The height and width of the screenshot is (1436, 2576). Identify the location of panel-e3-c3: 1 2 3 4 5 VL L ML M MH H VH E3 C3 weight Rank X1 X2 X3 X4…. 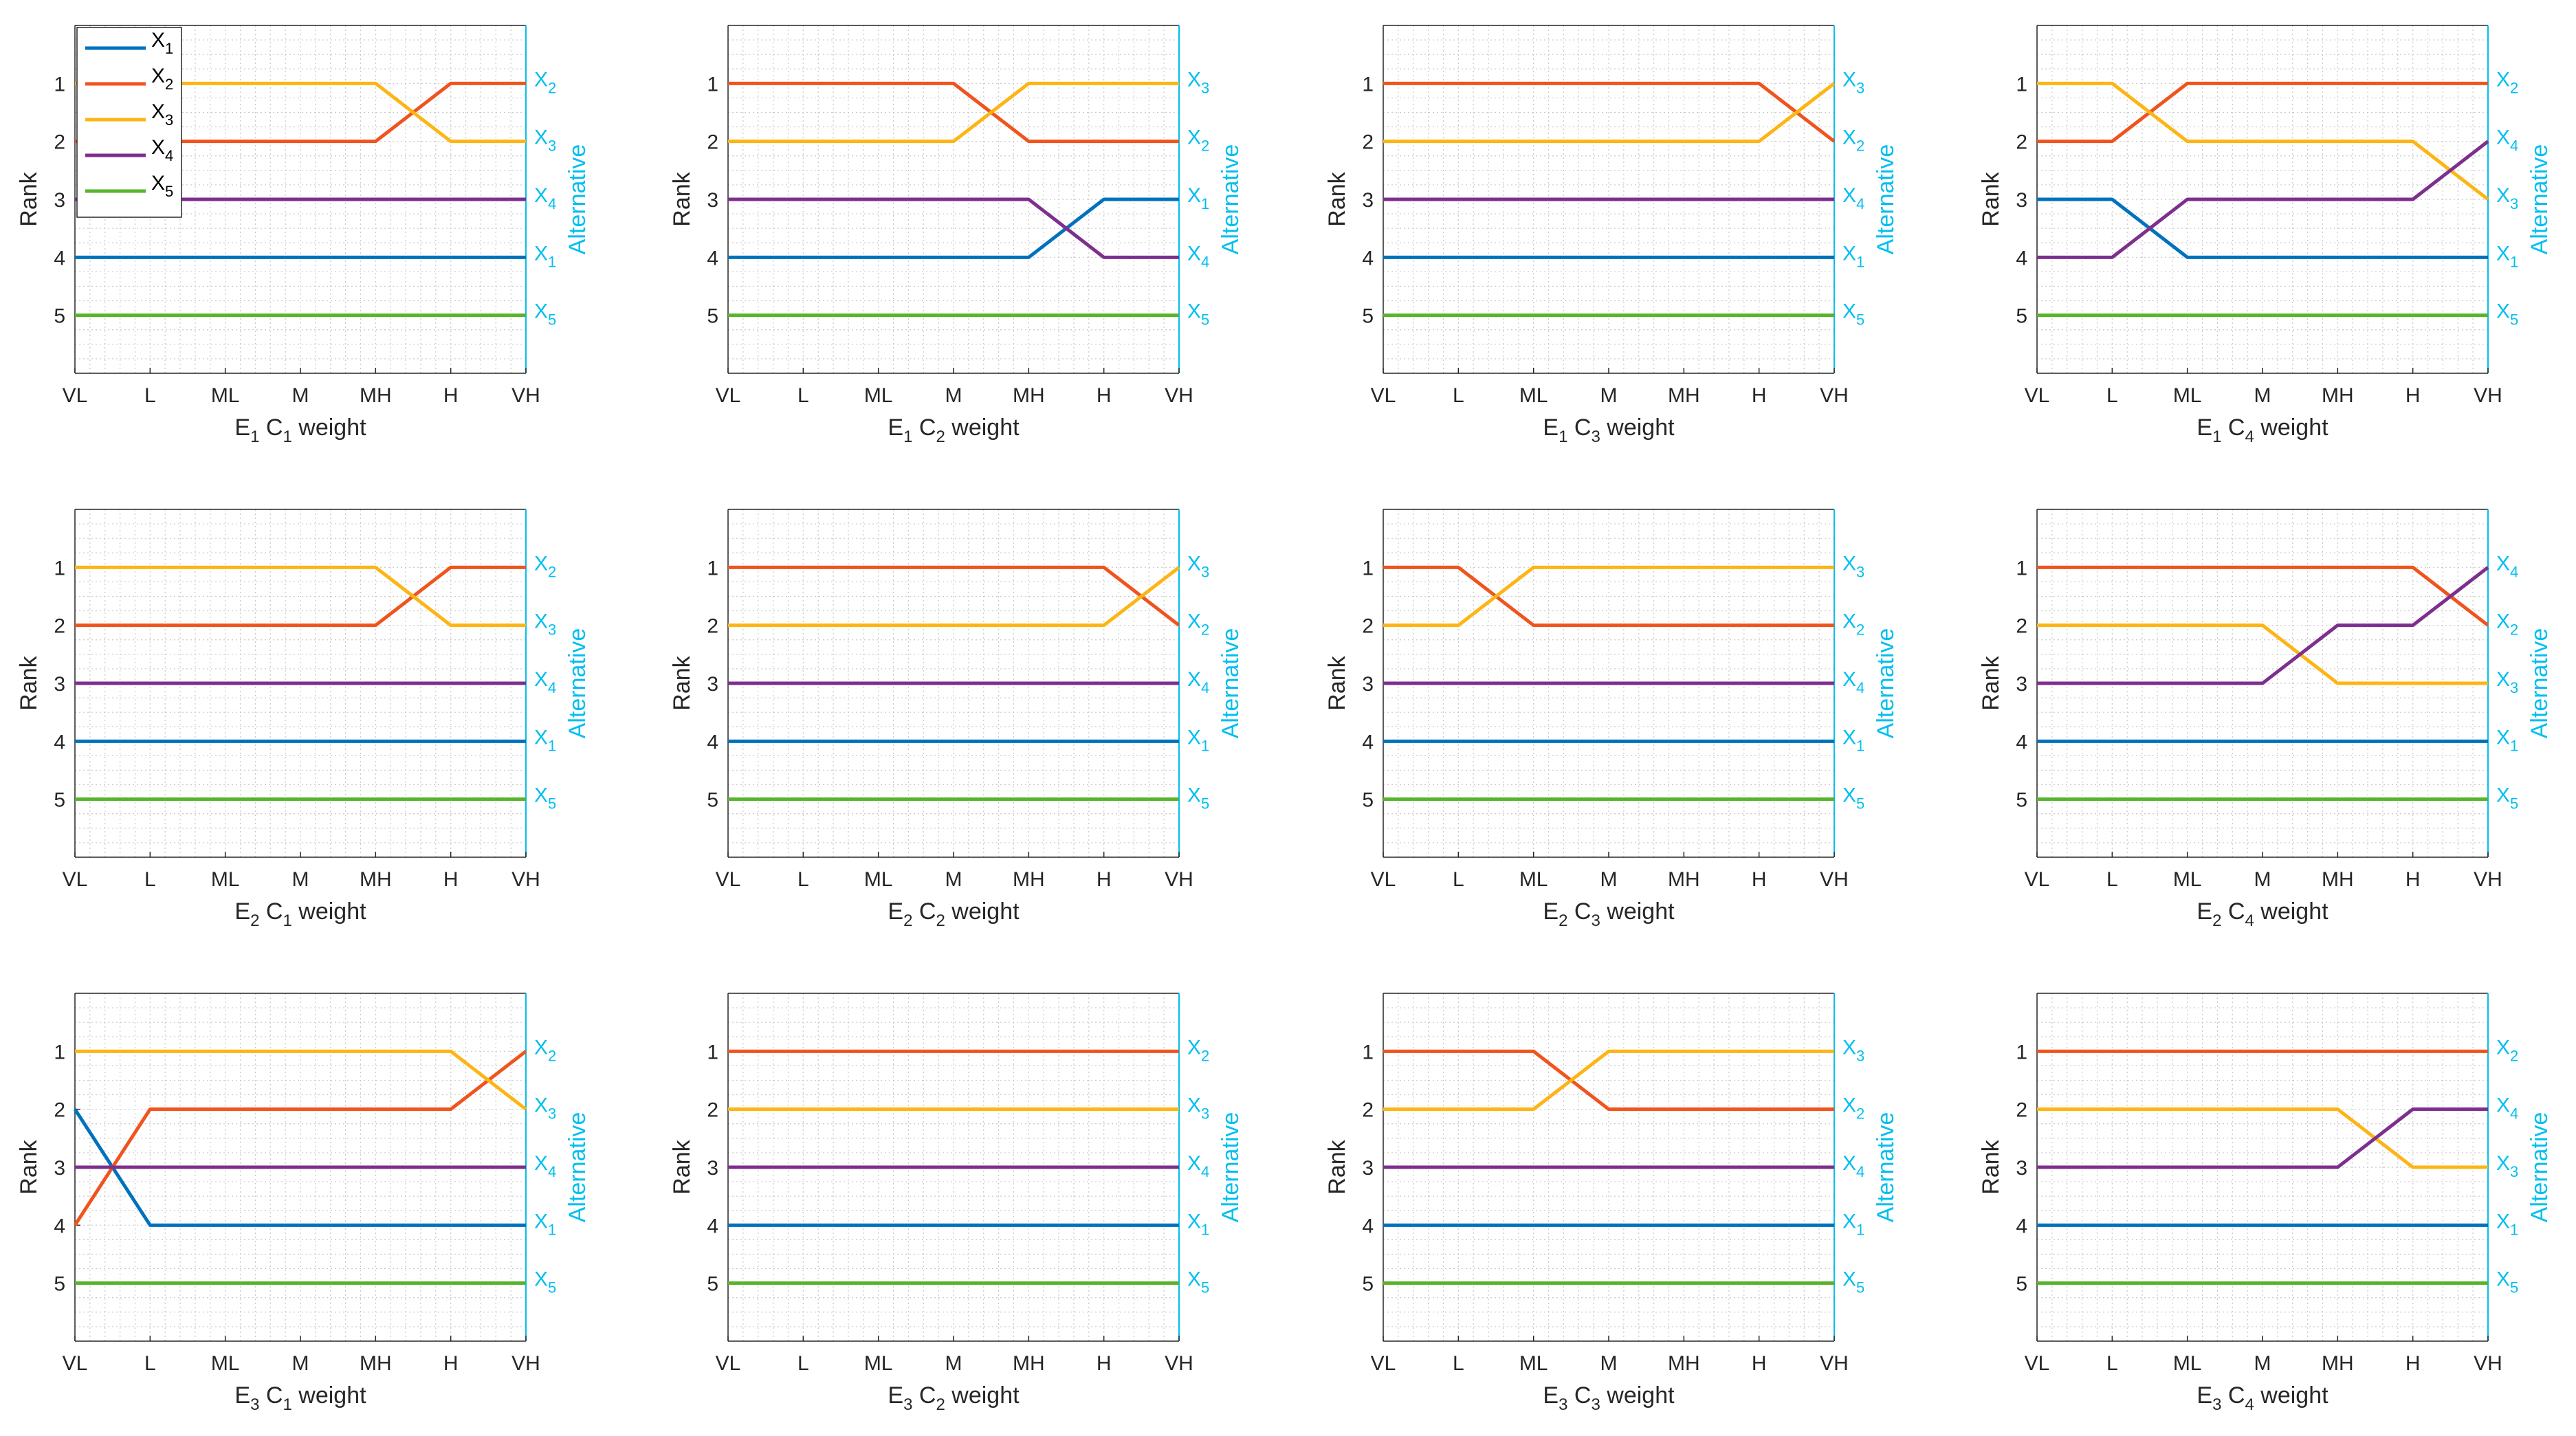
(1611, 1203).